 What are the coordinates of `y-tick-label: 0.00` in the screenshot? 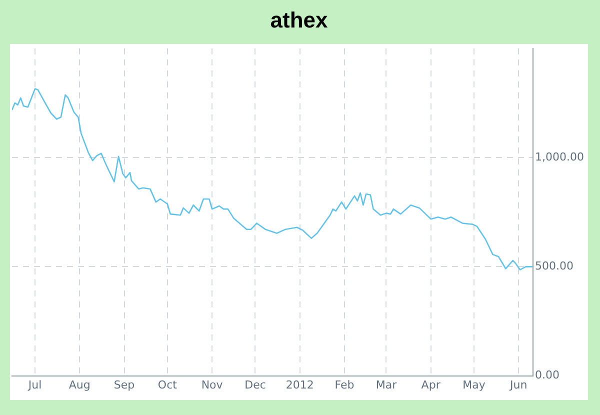 It's located at (547, 375).